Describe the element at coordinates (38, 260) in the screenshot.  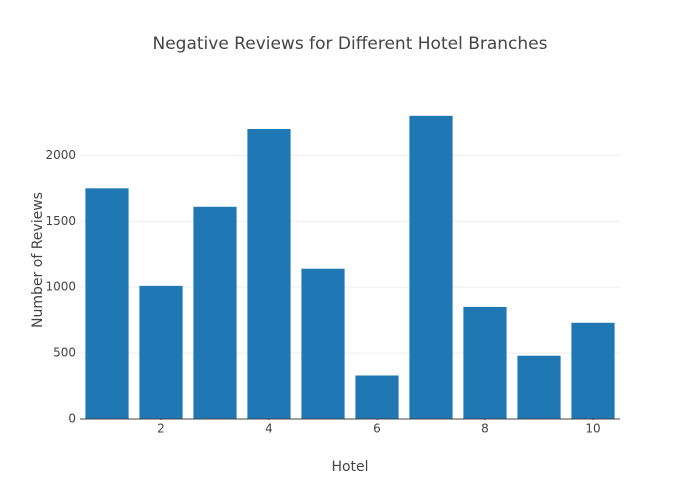
I see `y-axis-title: Number of Reviews` at that location.